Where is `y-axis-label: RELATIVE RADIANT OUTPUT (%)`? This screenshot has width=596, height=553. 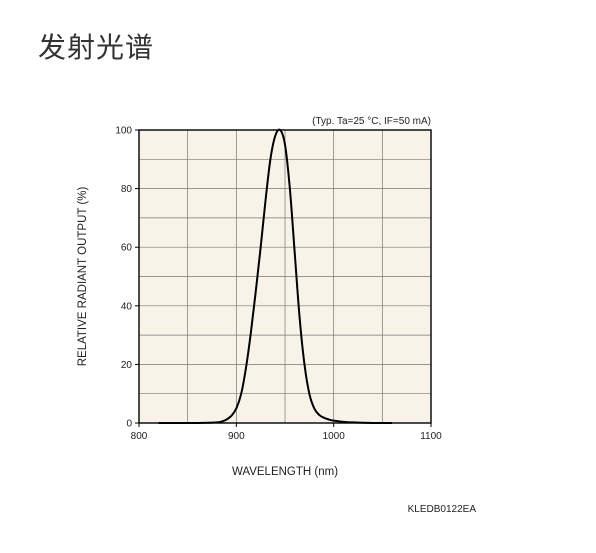
y-axis-label: RELATIVE RADIANT OUTPUT (%) is located at coordinates (83, 277).